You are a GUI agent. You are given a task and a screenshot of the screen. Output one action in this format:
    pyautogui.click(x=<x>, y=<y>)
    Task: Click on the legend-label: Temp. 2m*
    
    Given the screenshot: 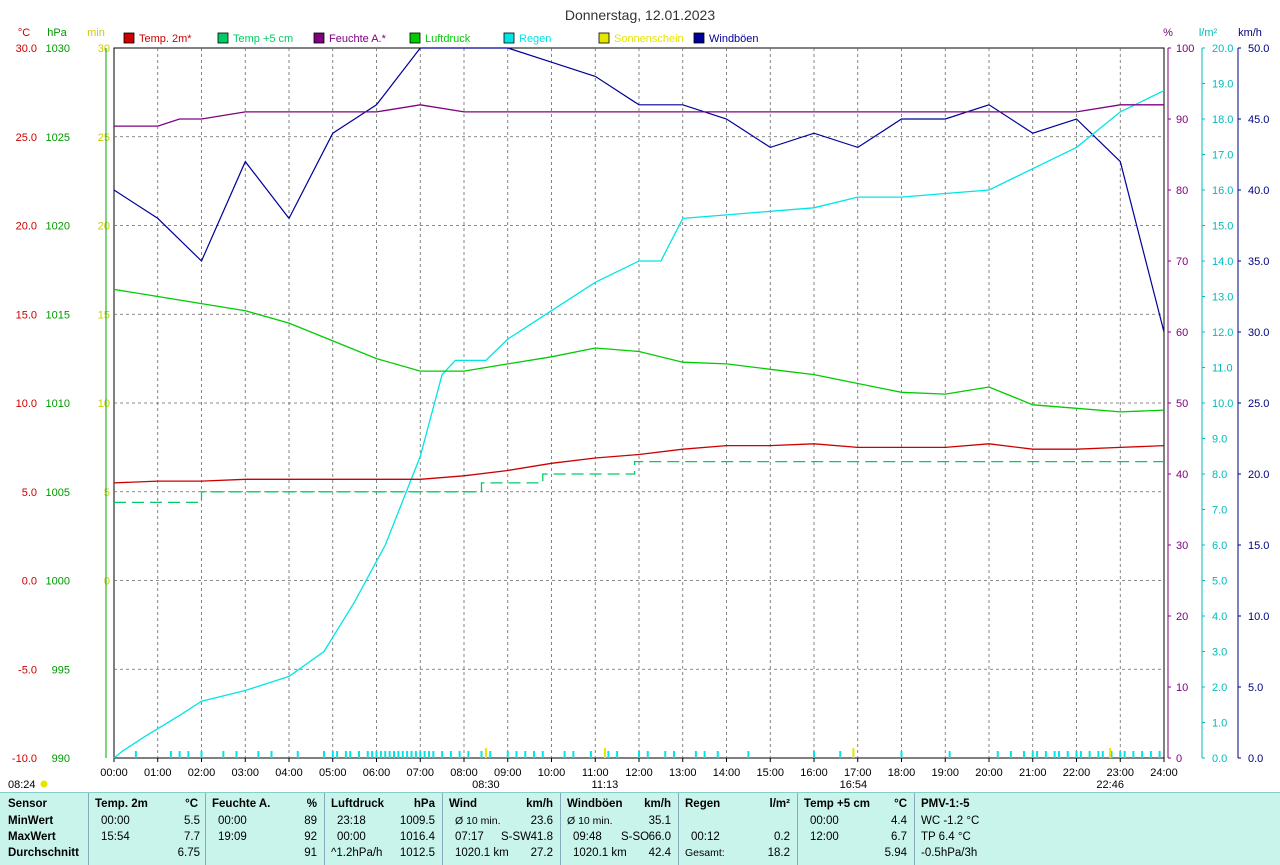 What is the action you would take?
    pyautogui.click(x=165, y=39)
    